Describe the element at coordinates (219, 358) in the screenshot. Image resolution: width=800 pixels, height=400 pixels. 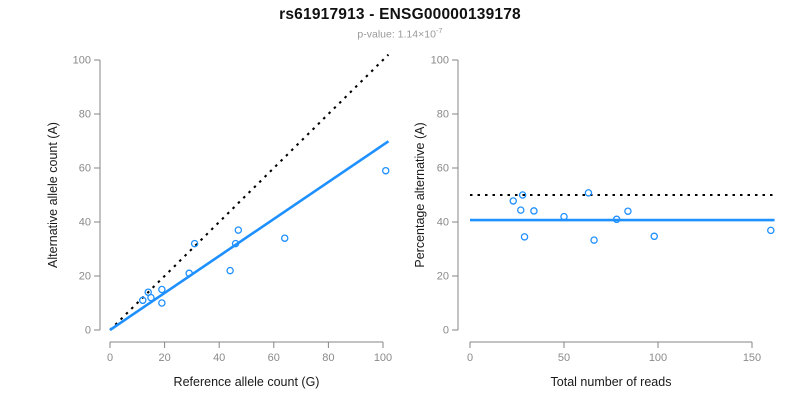
I see `x-tick-label: 40` at that location.